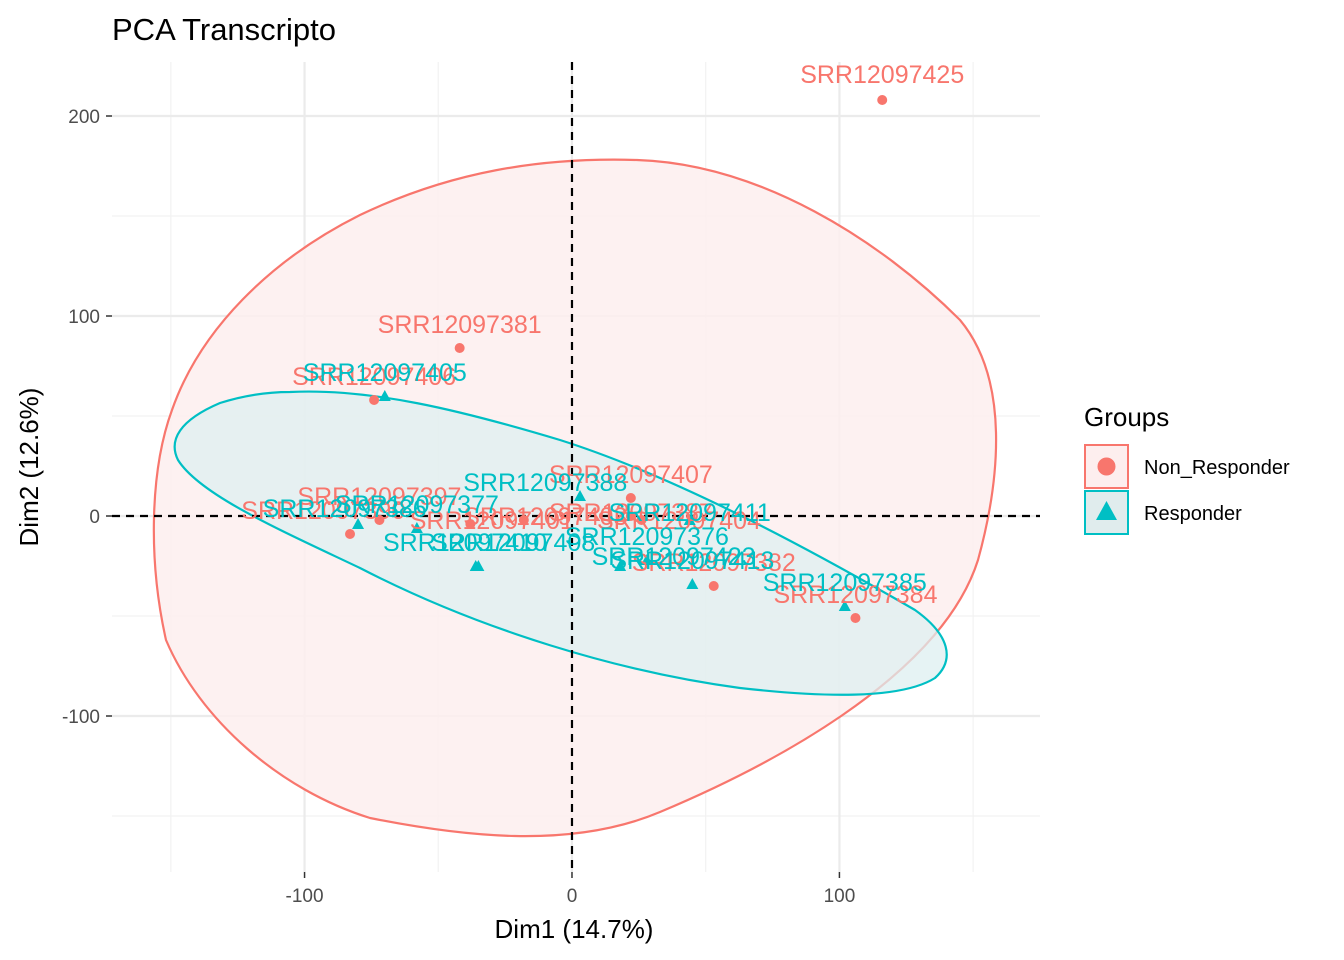  What do you see at coordinates (513, 543) in the screenshot?
I see `point-label: SRR12097408` at bounding box center [513, 543].